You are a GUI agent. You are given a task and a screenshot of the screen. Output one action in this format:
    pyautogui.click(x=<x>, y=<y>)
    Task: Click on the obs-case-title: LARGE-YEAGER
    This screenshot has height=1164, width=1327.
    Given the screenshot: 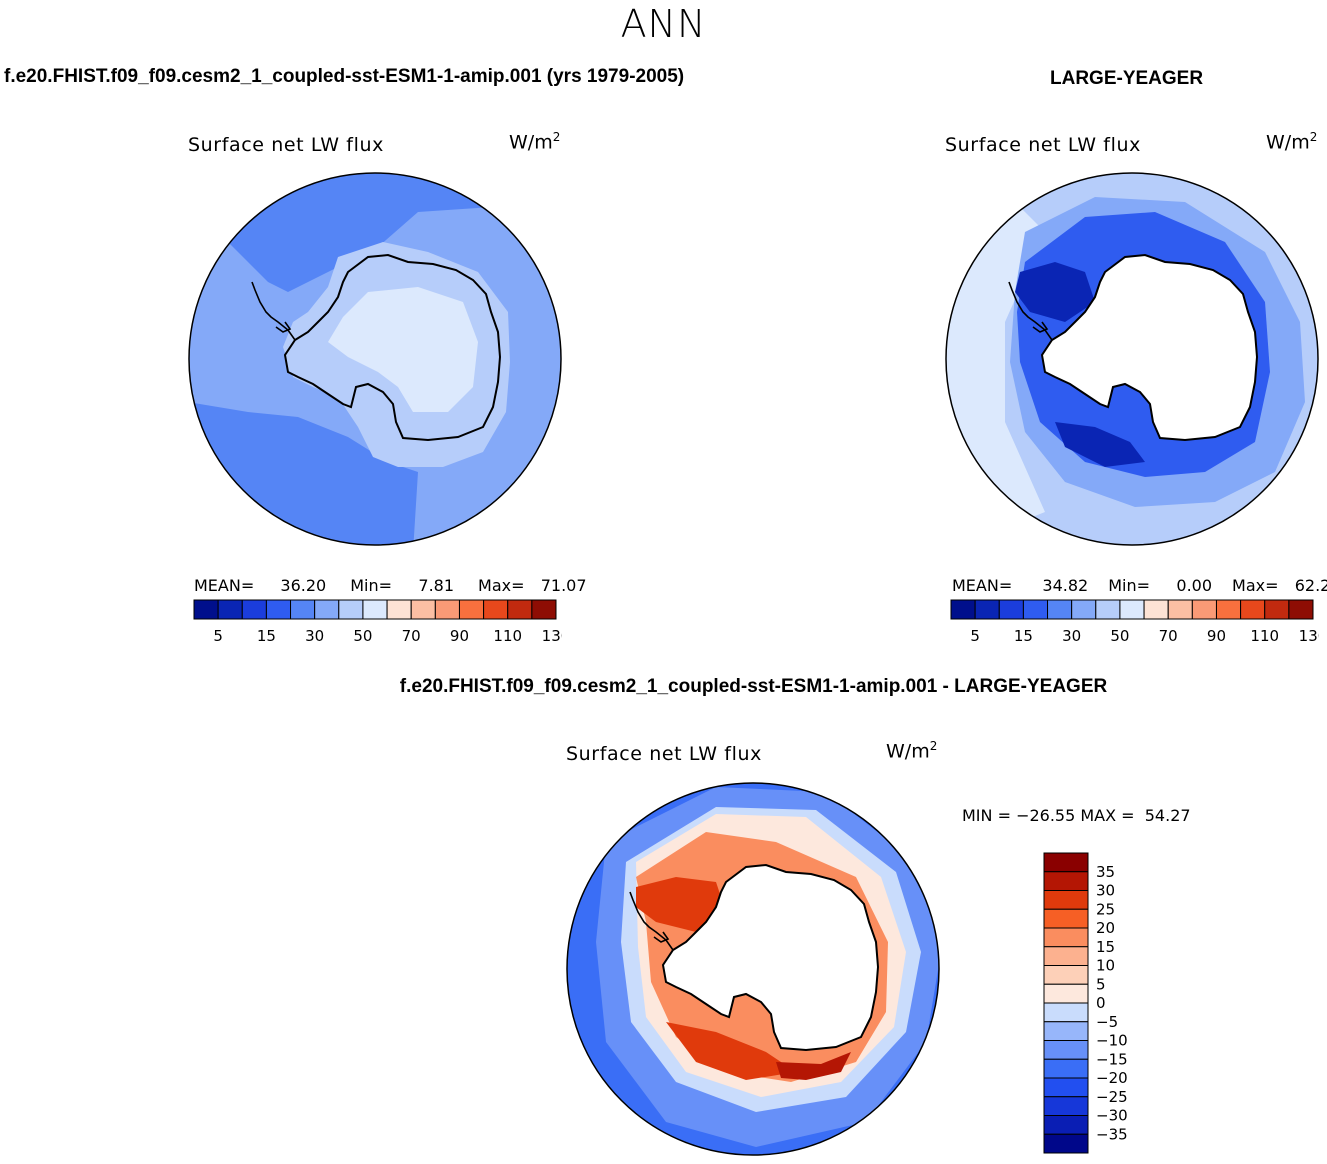 What is the action you would take?
    pyautogui.click(x=1127, y=78)
    